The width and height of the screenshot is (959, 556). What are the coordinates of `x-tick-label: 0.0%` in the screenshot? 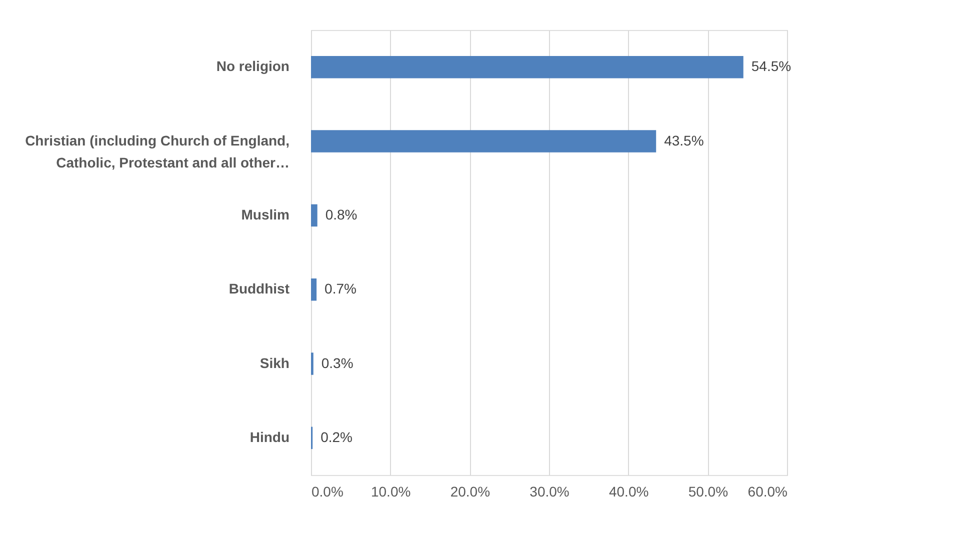 It's located at (328, 492).